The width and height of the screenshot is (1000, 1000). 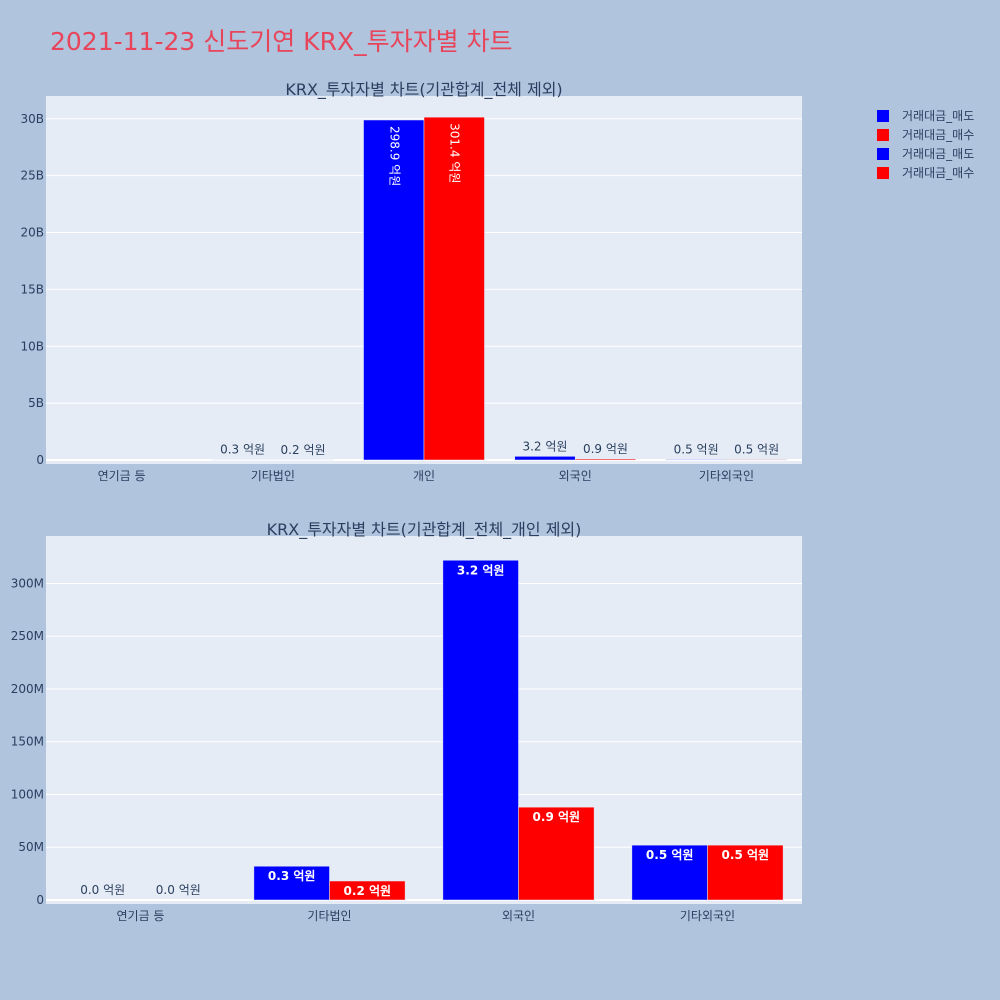 What do you see at coordinates (31, 847) in the screenshot?
I see `y-tick-label-2-1: 50M` at bounding box center [31, 847].